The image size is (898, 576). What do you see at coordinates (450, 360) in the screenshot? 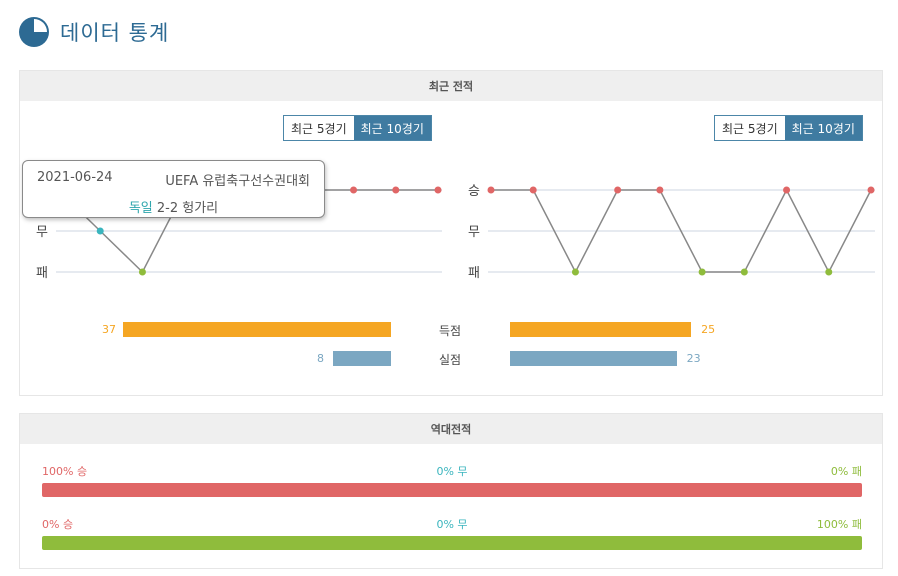
I see `conceded-label: 실점` at bounding box center [450, 360].